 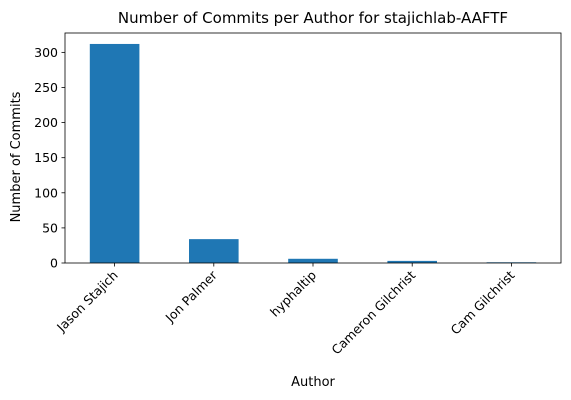 What do you see at coordinates (16, 156) in the screenshot?
I see `y-axis-label: Number of Commits` at bounding box center [16, 156].